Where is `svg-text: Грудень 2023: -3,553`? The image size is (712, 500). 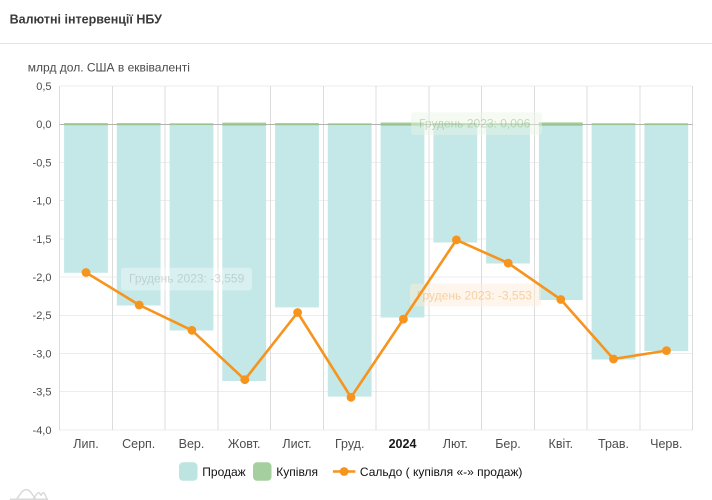
svg-text: Грудень 2023: -3,553 is located at coordinates (475, 295).